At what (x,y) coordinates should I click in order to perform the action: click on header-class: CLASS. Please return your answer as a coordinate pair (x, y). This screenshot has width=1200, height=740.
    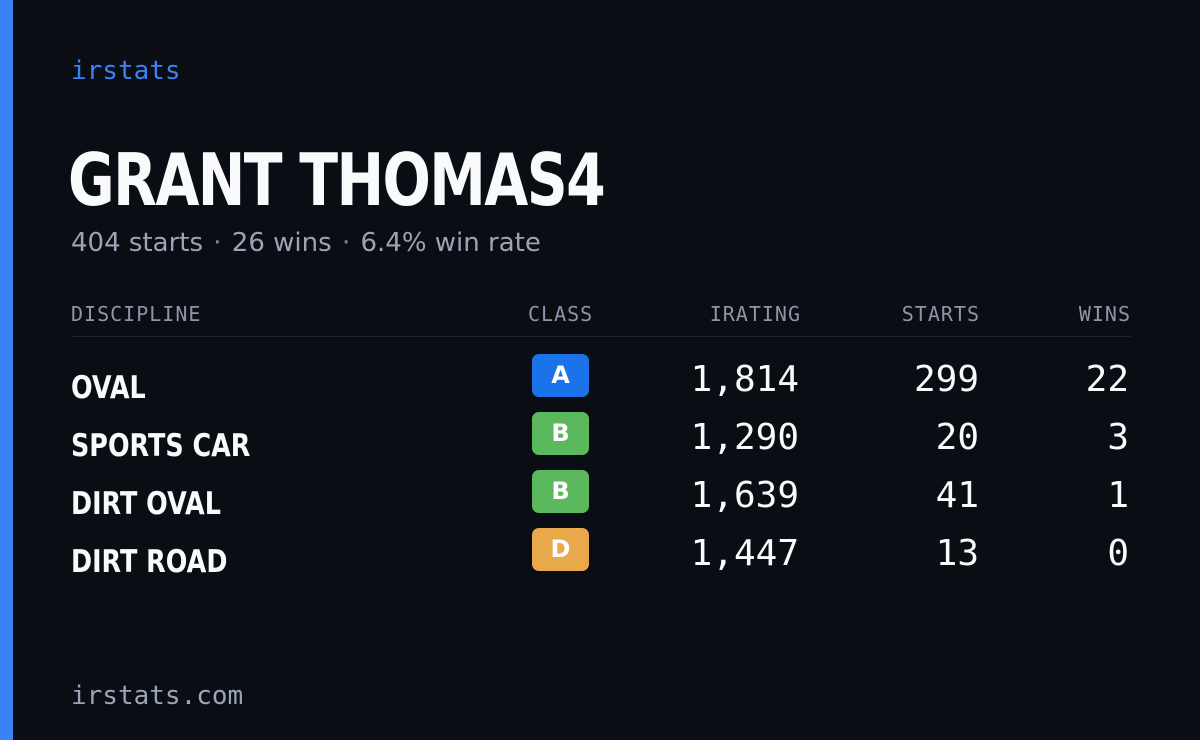
    Looking at the image, I should click on (561, 314).